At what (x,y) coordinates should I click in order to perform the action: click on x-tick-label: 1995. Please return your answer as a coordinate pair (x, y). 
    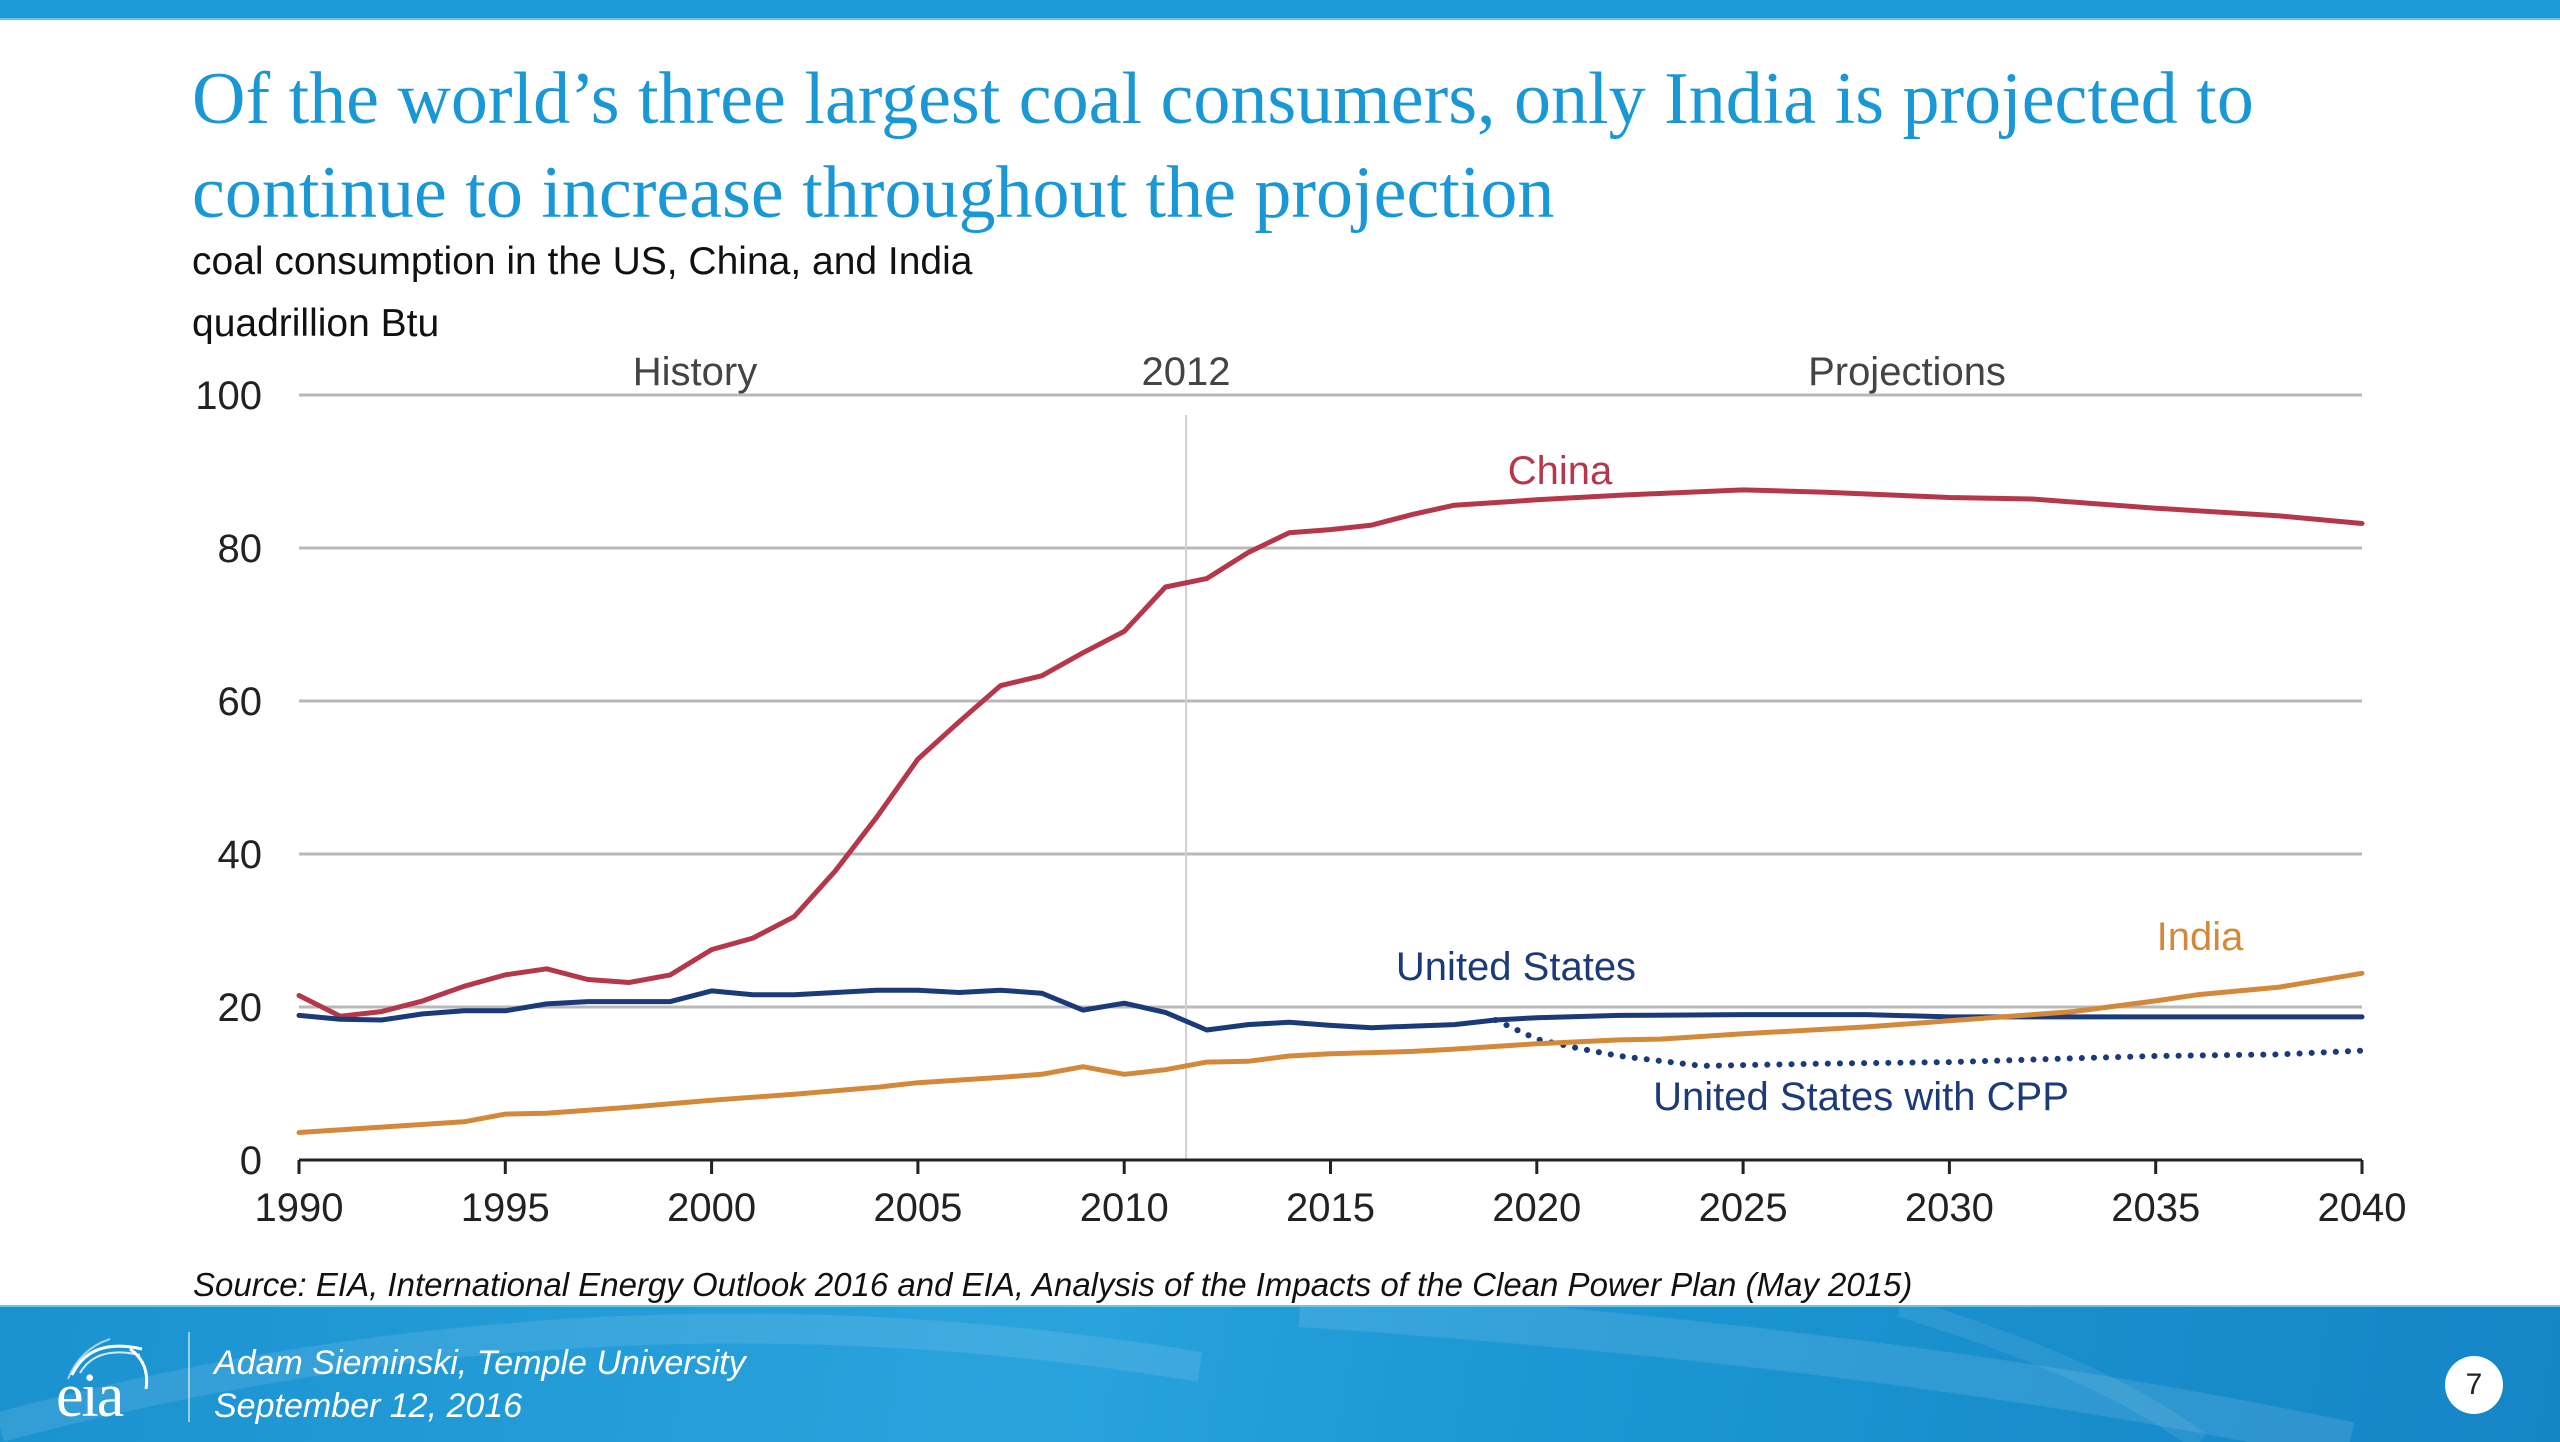
    Looking at the image, I should click on (505, 1208).